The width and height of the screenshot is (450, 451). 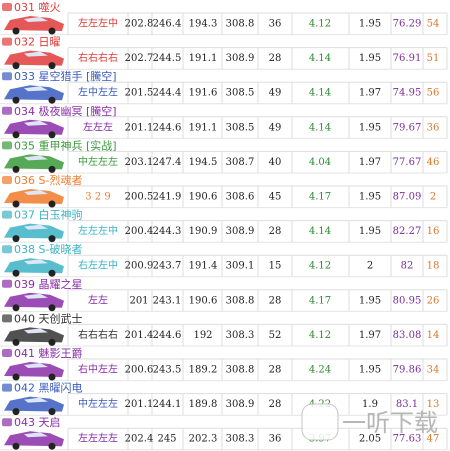 What do you see at coordinates (98, 92) in the screenshot?
I see `control-label: 左中左左` at bounding box center [98, 92].